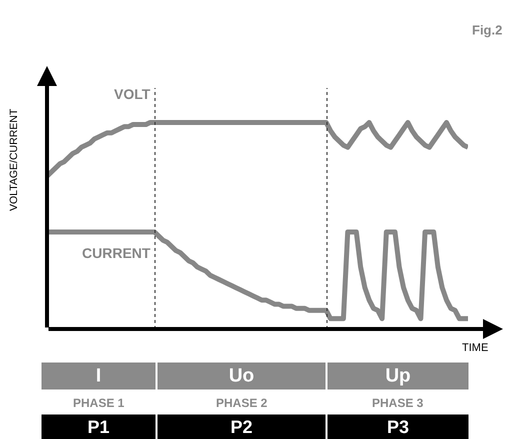 The image size is (510, 439). What do you see at coordinates (242, 403) in the screenshot?
I see `text: PHASE 2` at bounding box center [242, 403].